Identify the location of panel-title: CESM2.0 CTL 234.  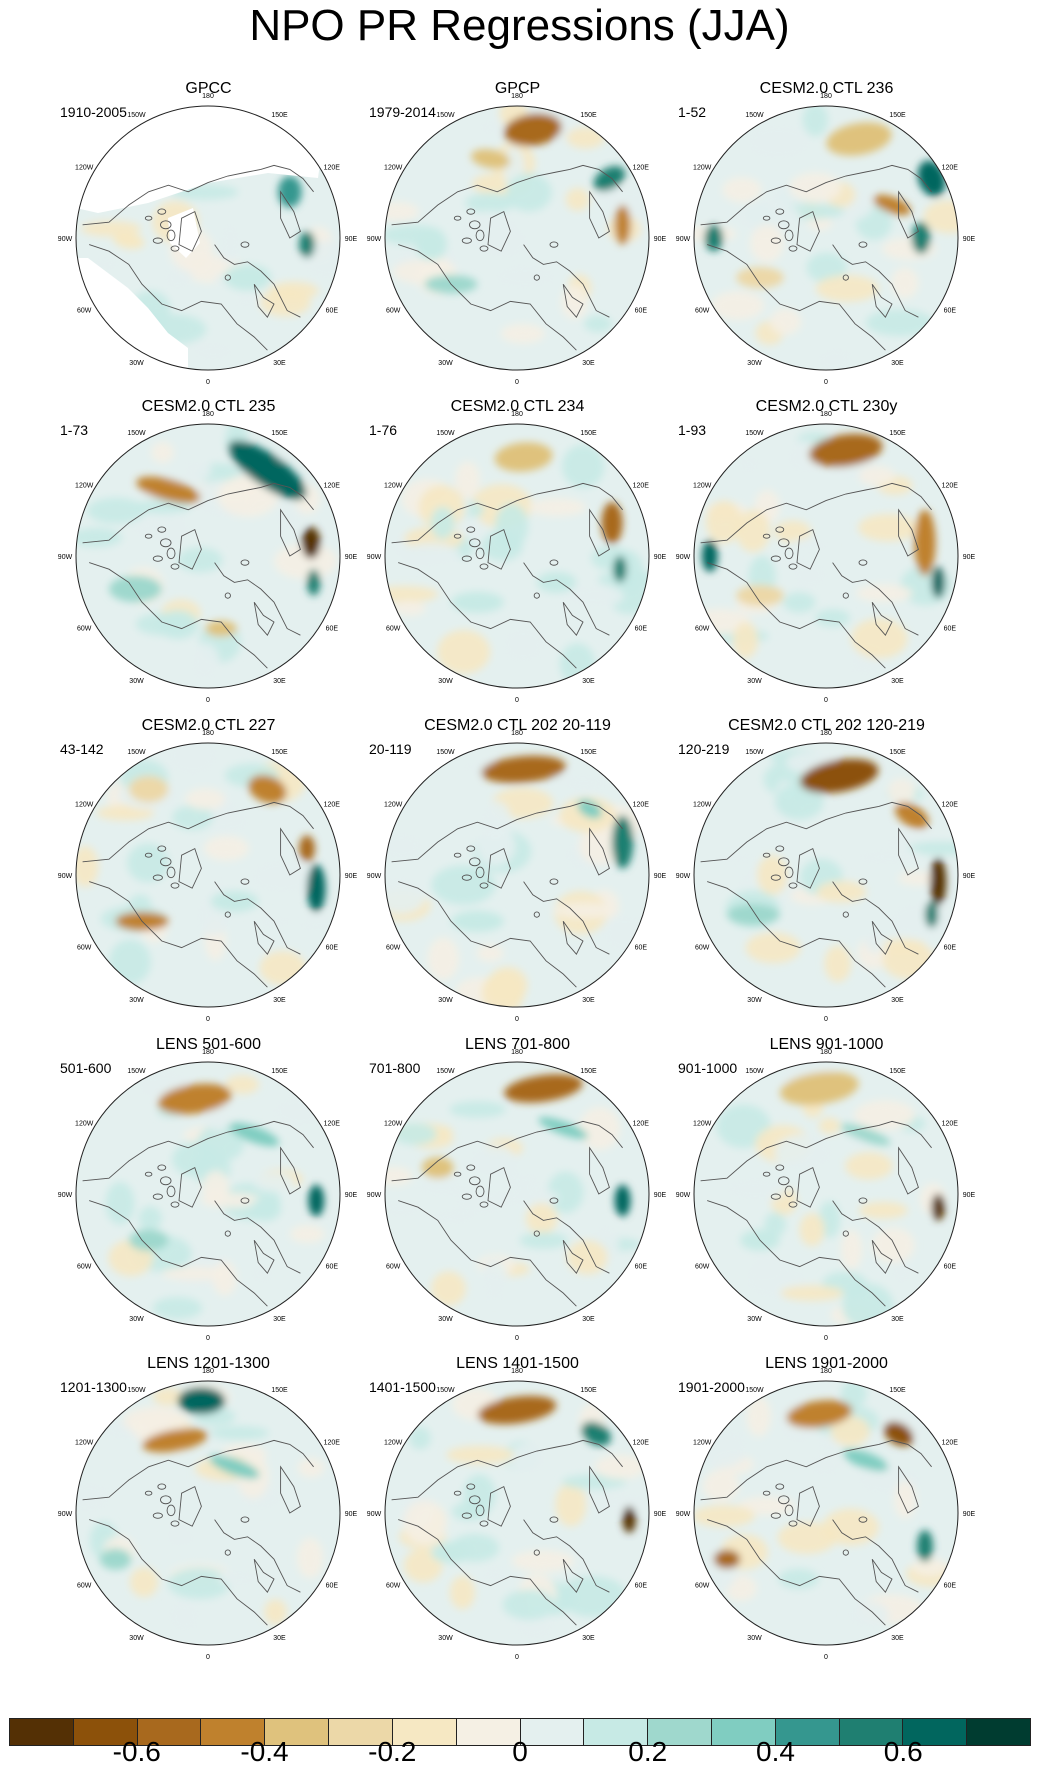
(517, 406).